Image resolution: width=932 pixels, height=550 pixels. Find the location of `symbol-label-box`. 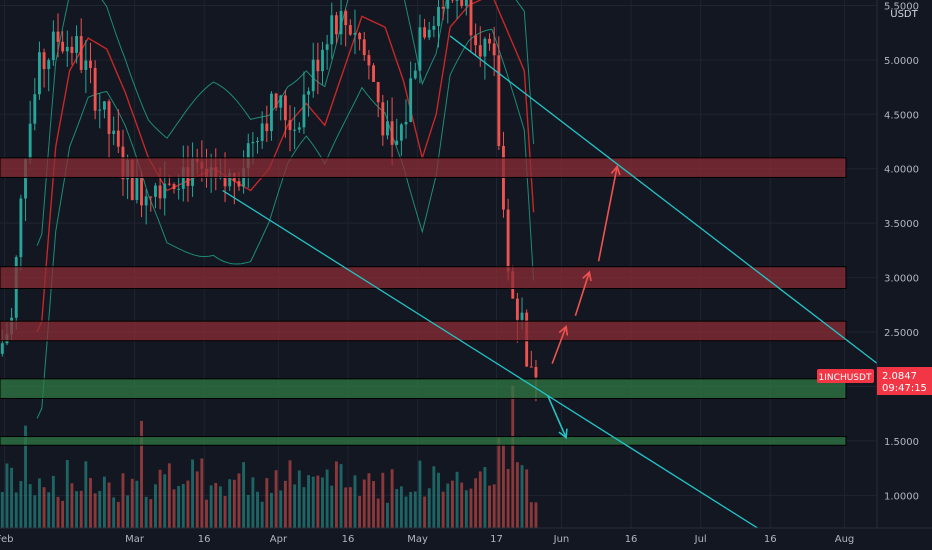

symbol-label-box is located at coordinates (845, 376).